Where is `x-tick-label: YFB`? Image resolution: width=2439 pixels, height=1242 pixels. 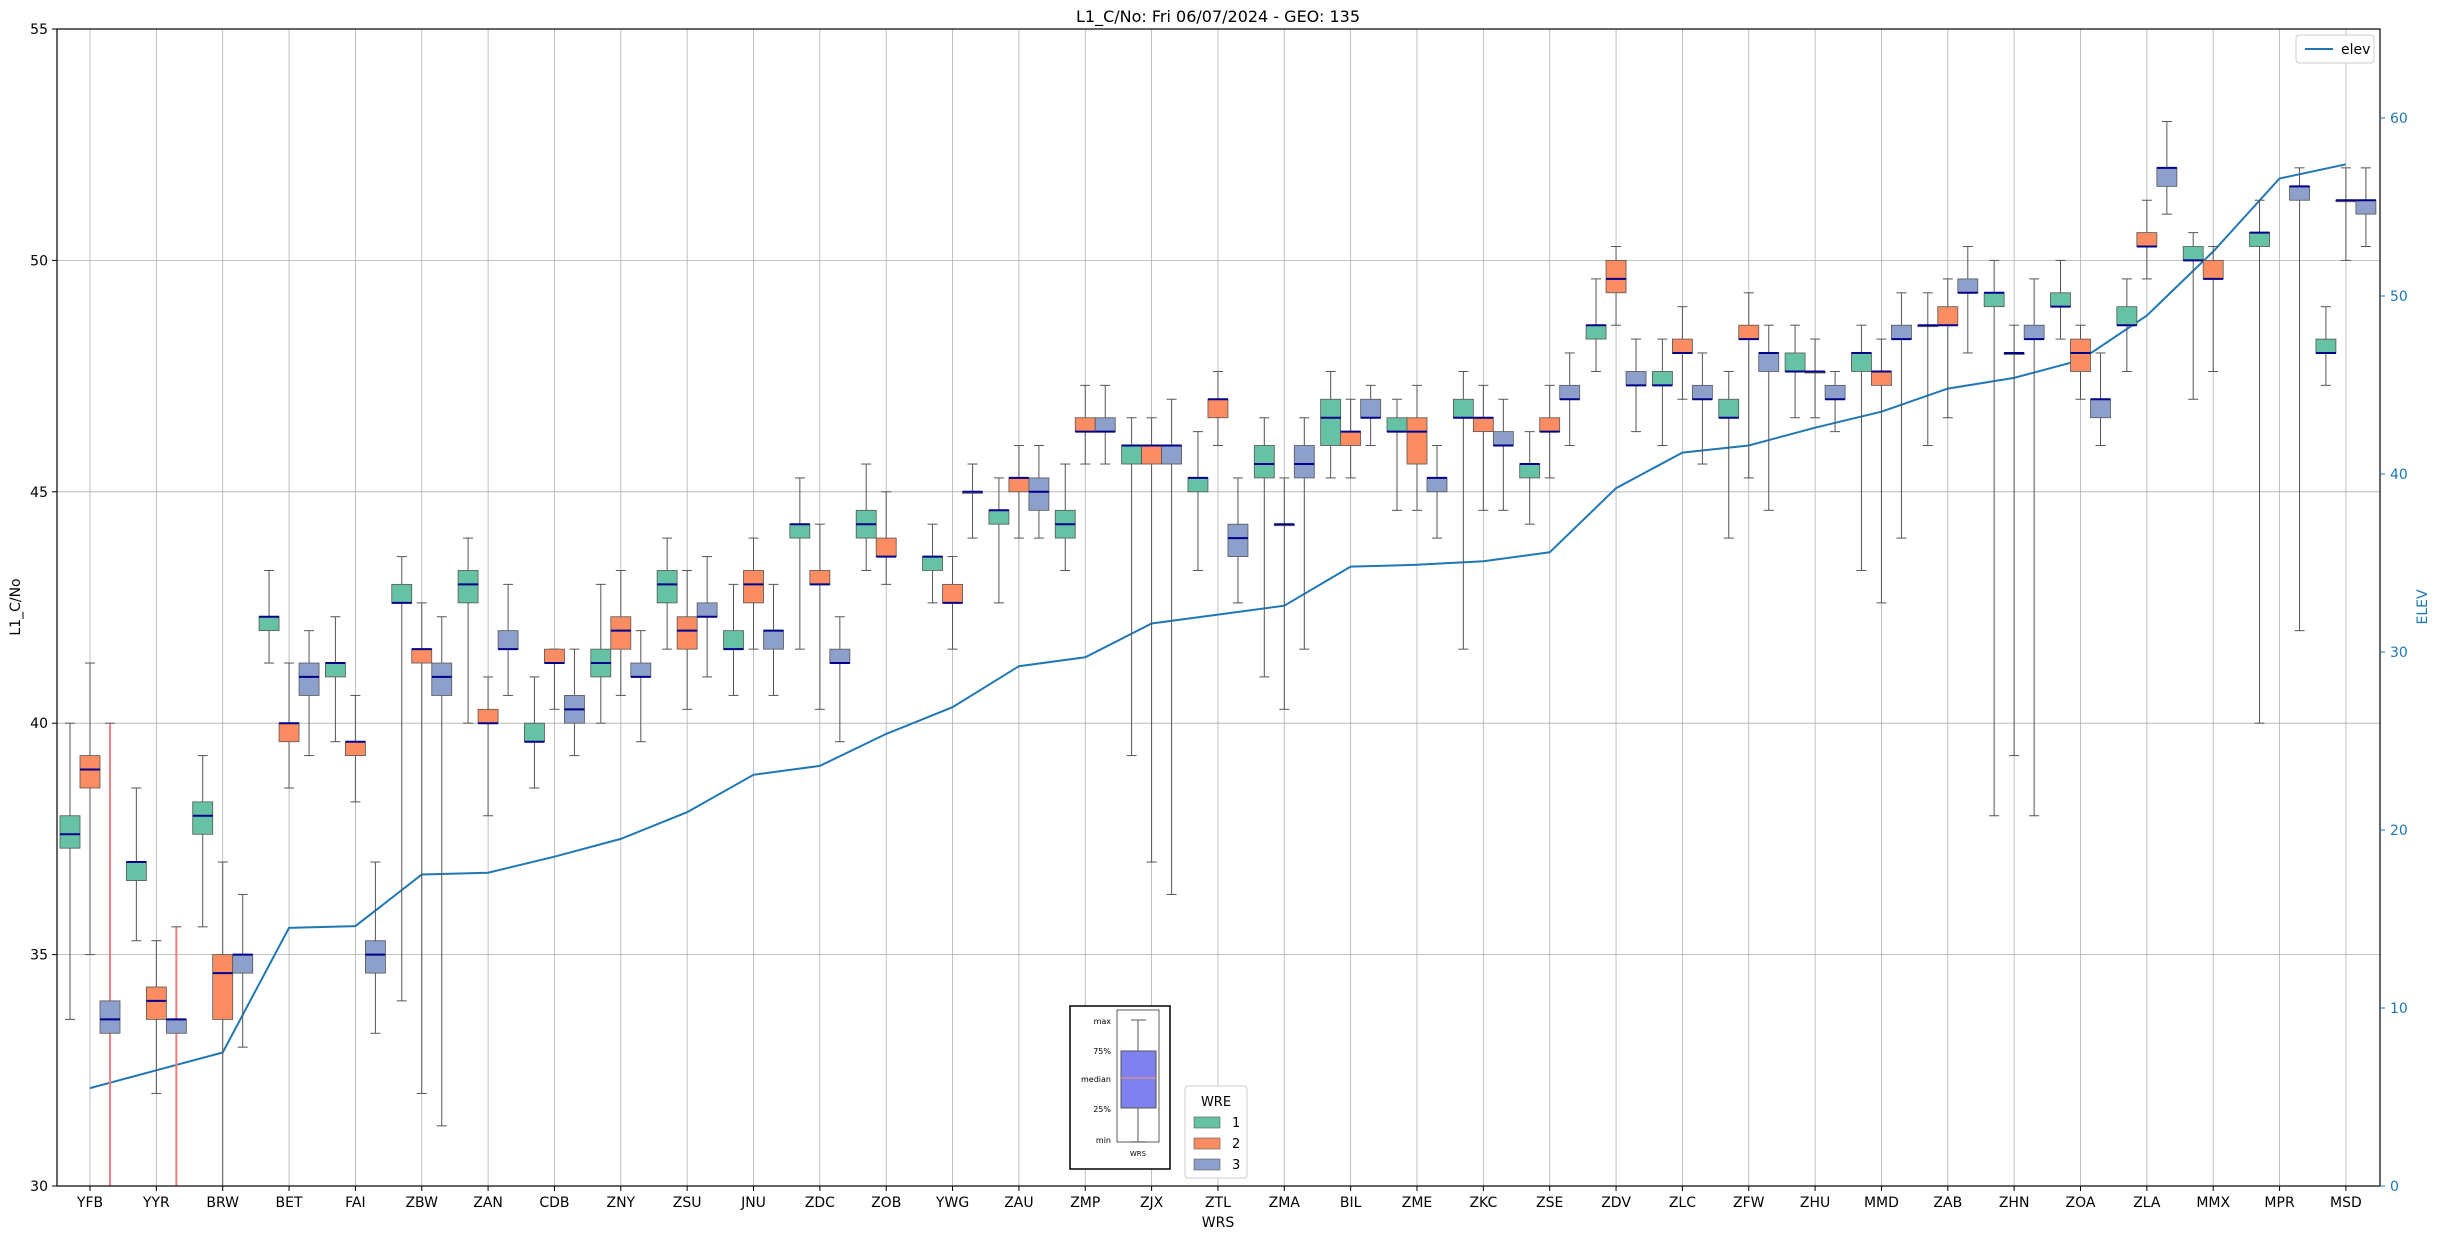
x-tick-label: YFB is located at coordinates (89, 1203).